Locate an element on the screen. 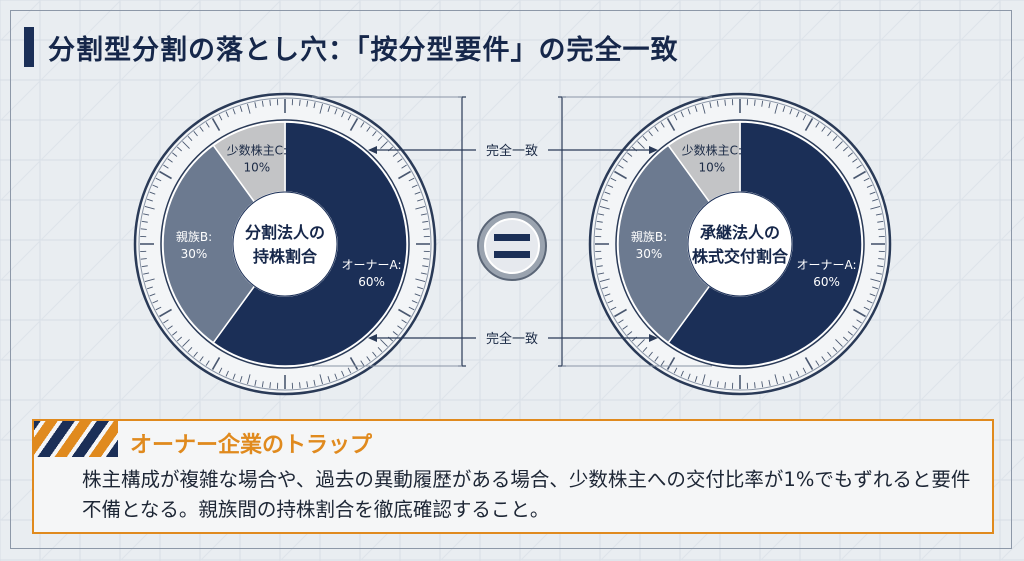 This screenshot has height=561, width=1024. donut-hole is located at coordinates (740, 244).